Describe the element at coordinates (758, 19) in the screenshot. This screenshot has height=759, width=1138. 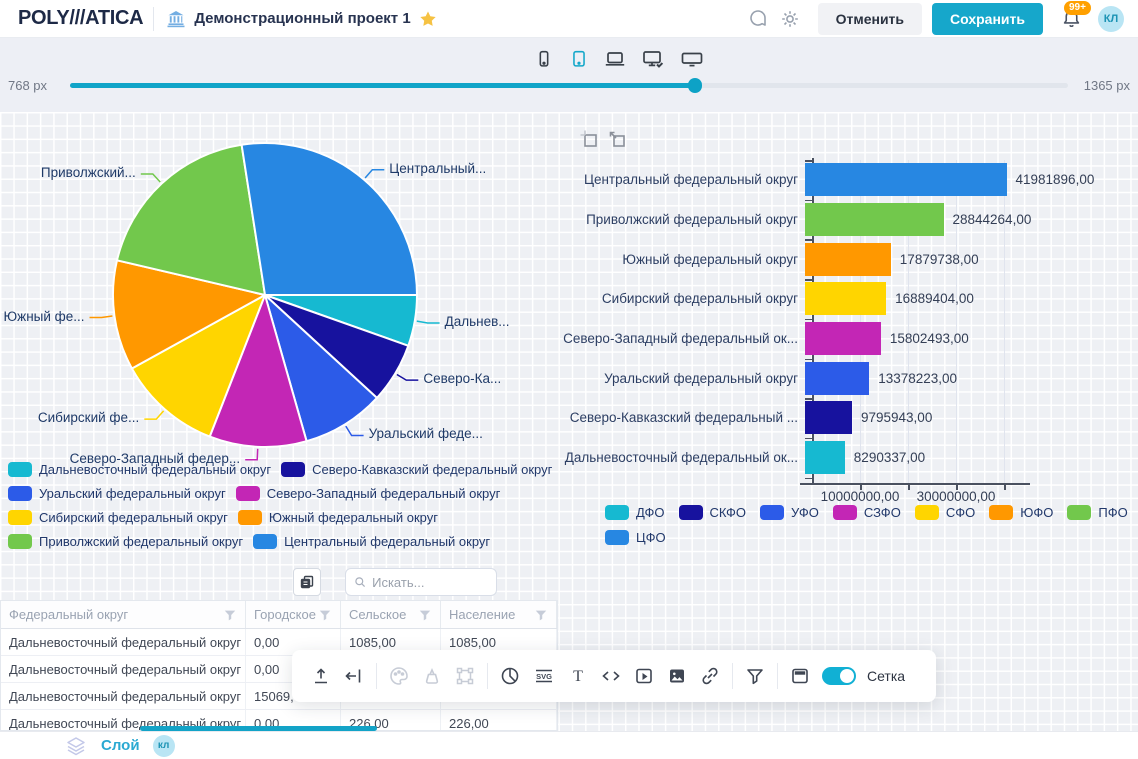
I see `chat-icon` at that location.